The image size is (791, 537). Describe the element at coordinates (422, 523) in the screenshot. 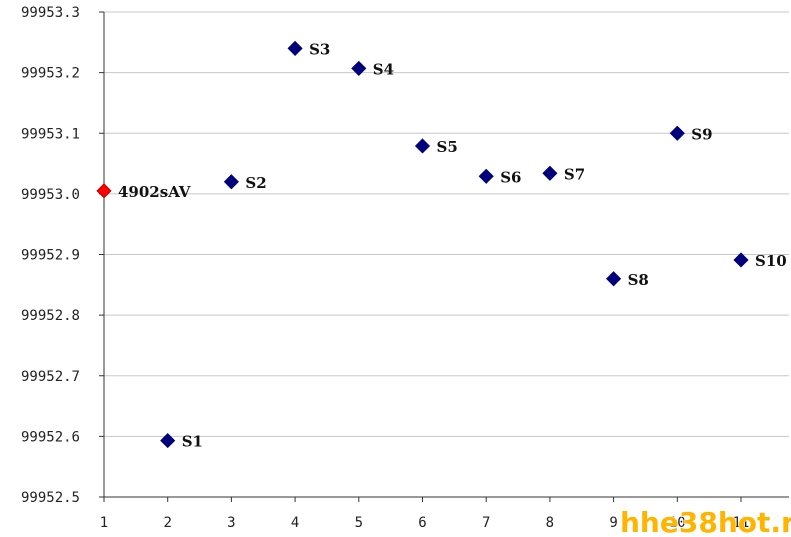

I see `x-tick-label: 6` at that location.